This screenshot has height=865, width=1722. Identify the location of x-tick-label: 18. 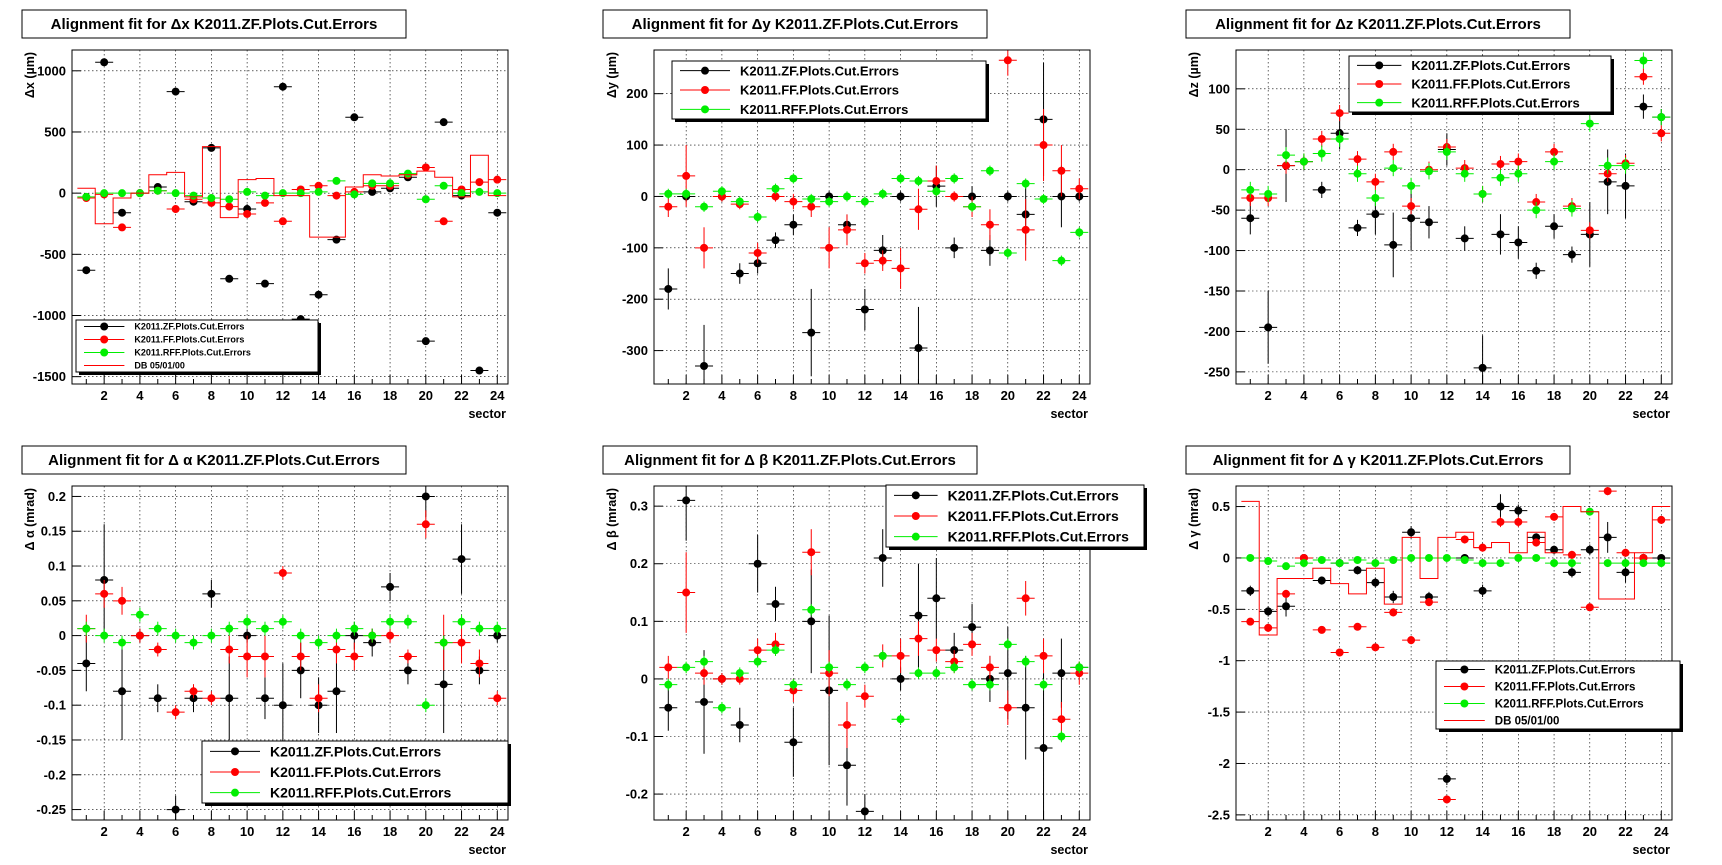
(972, 831).